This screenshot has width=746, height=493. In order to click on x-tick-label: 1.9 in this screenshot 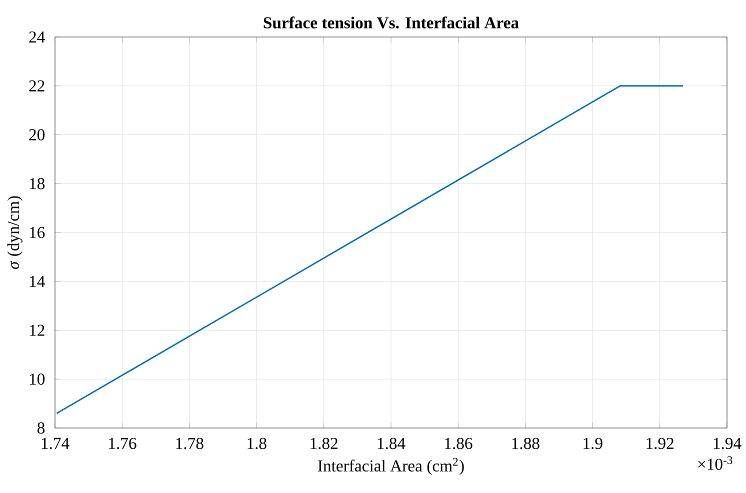, I will do `click(593, 444)`.